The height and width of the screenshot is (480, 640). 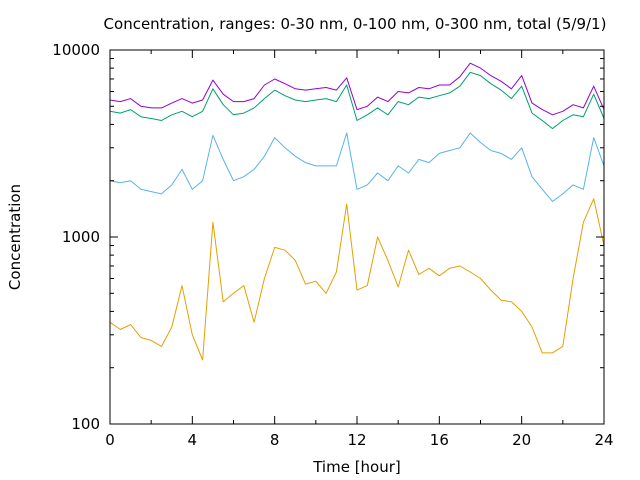 I want to click on x-axis-label: Time [hour], so click(x=356, y=467).